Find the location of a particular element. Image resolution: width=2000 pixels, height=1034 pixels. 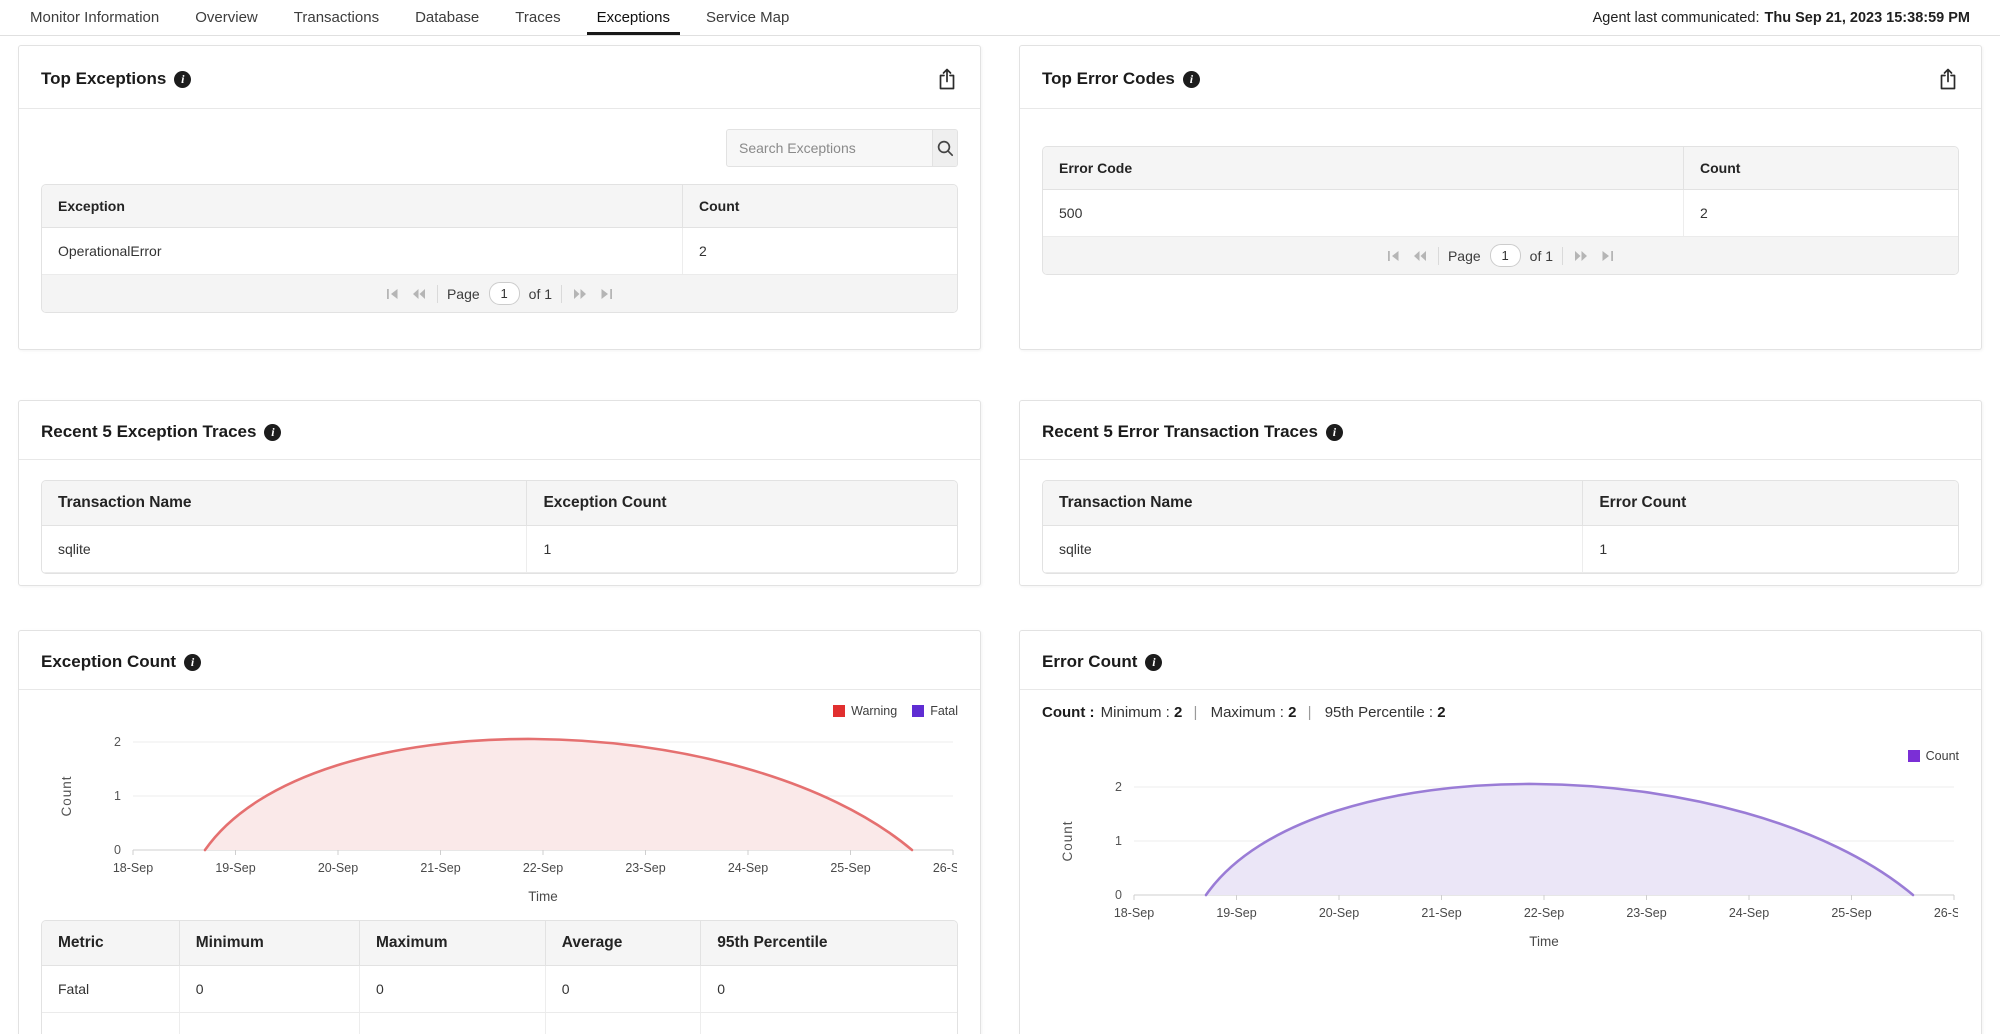

share-icon is located at coordinates (947, 79).